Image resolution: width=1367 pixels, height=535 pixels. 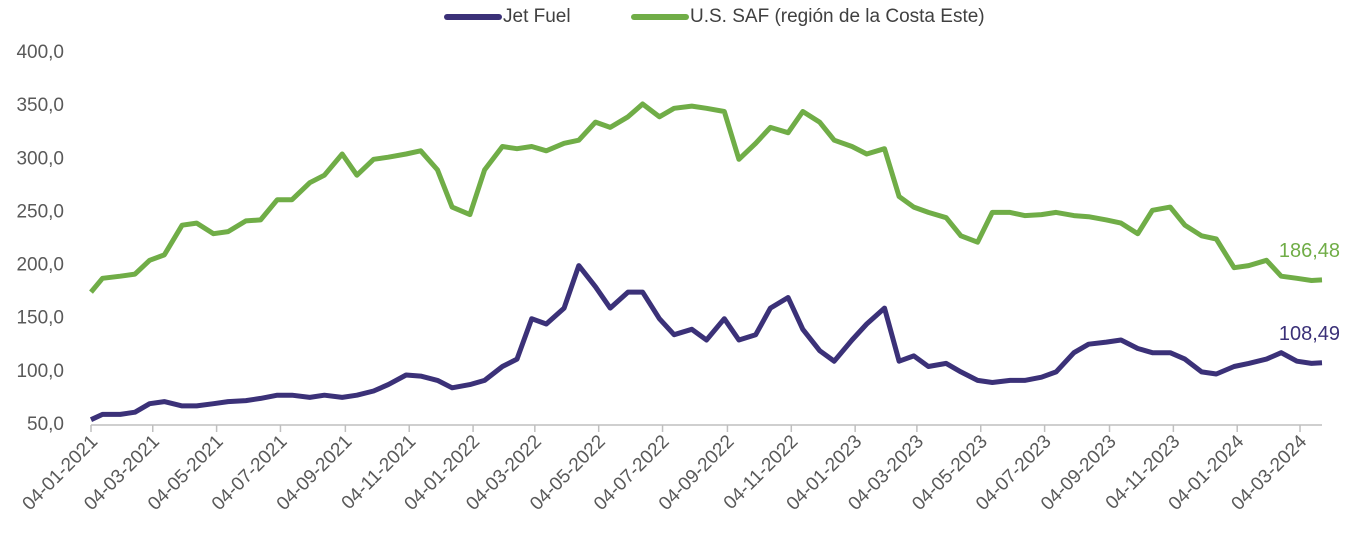 What do you see at coordinates (40, 318) in the screenshot?
I see `y-tick-label: 150,0` at bounding box center [40, 318].